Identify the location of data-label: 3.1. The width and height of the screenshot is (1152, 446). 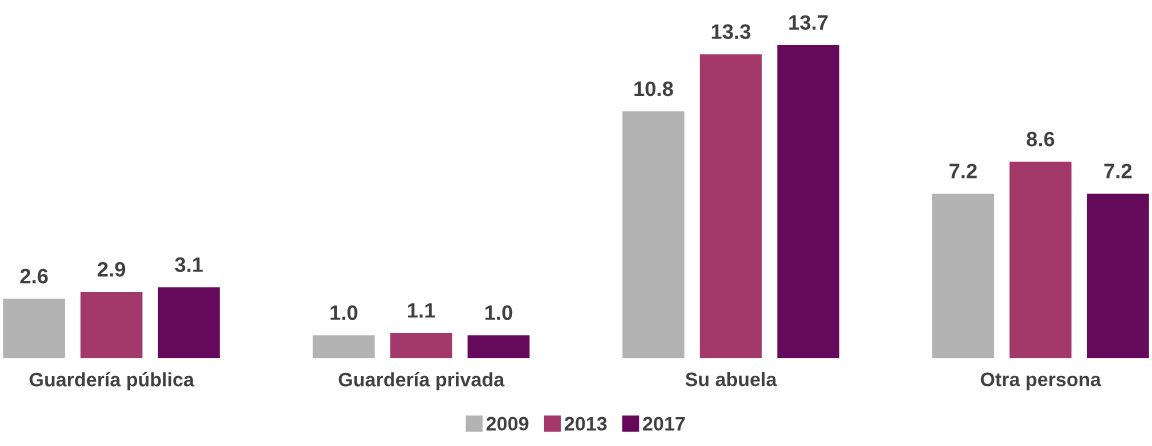
(188, 265).